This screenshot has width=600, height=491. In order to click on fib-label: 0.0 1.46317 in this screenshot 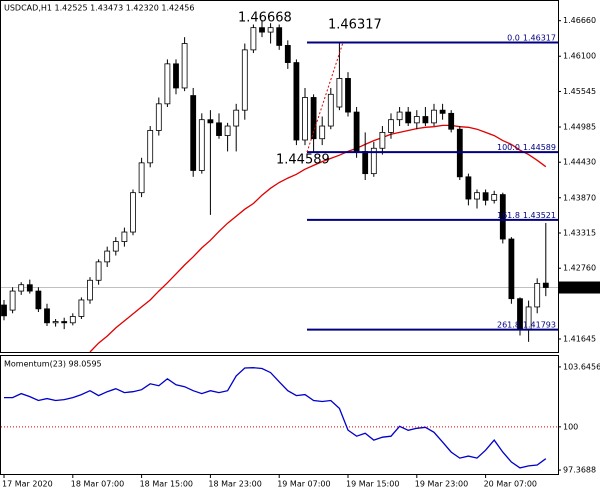, I will do `click(531, 37)`.